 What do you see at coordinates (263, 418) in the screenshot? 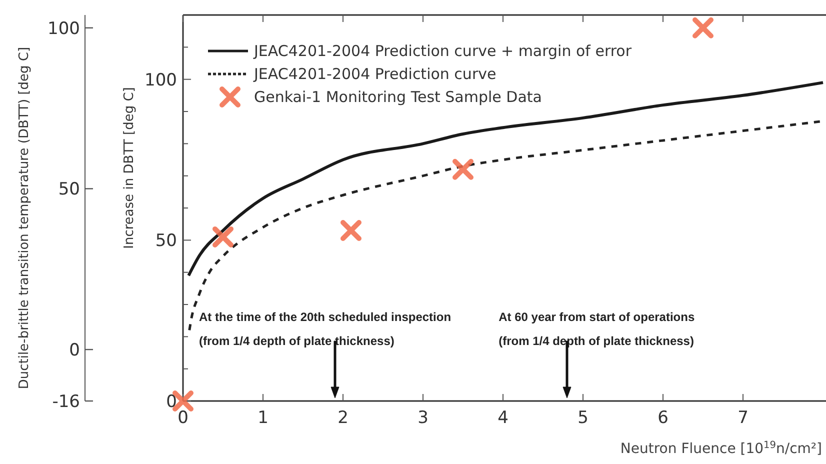
I see `x-tick-label: 1` at bounding box center [263, 418].